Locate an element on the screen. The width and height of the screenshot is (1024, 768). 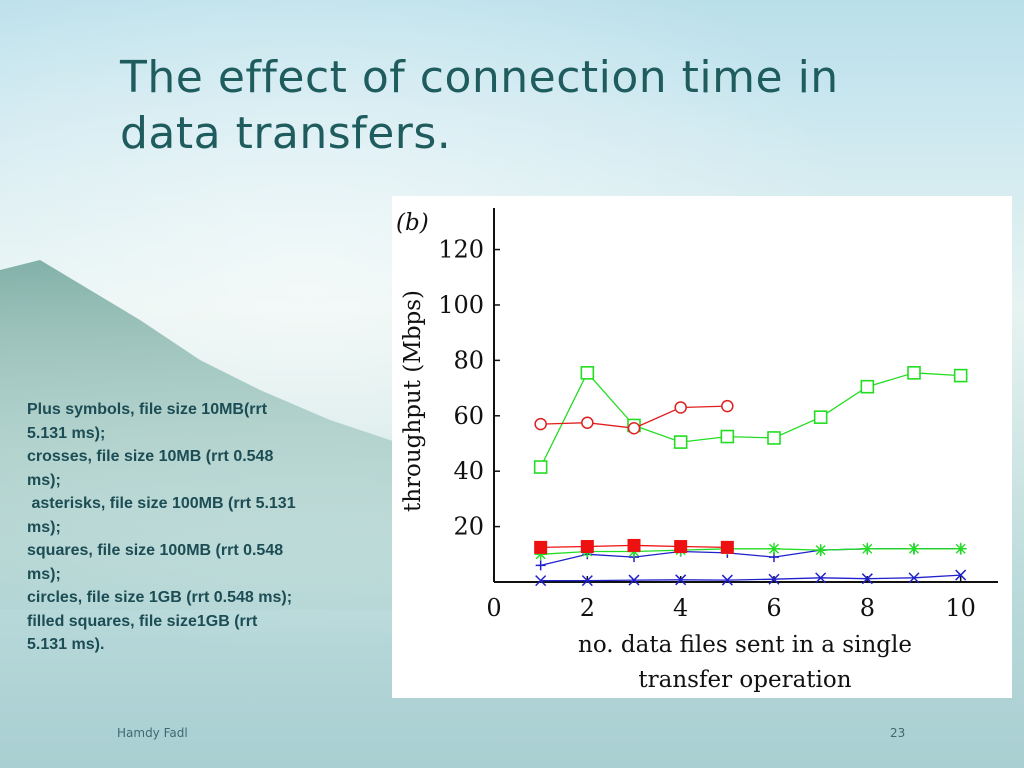
series-line-asterisk is located at coordinates (750, 551).